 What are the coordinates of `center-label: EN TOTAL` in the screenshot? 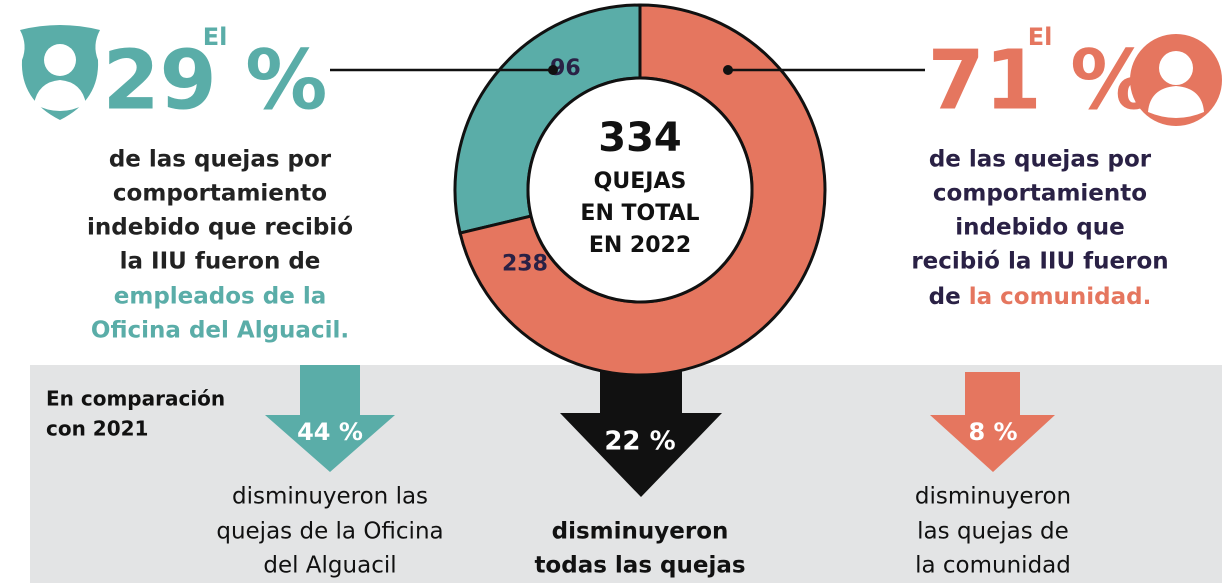 It's located at (639, 213).